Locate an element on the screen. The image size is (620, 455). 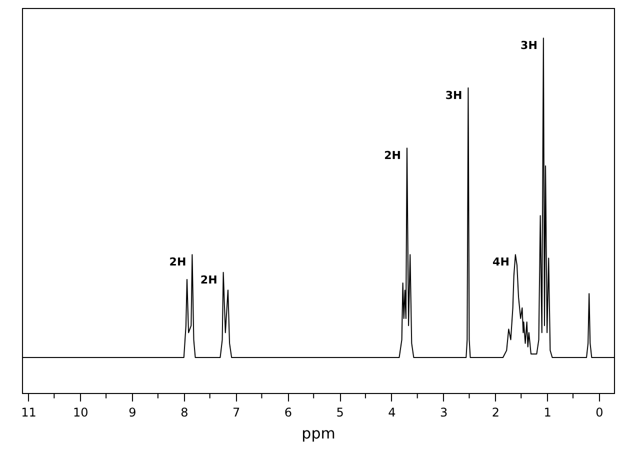
x-axis-title: ppm is located at coordinates (319, 433).